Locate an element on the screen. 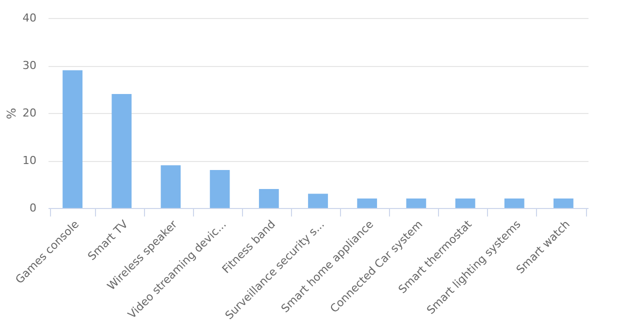 This screenshot has height=330, width=620. y-tick-label: 0 is located at coordinates (33, 208).